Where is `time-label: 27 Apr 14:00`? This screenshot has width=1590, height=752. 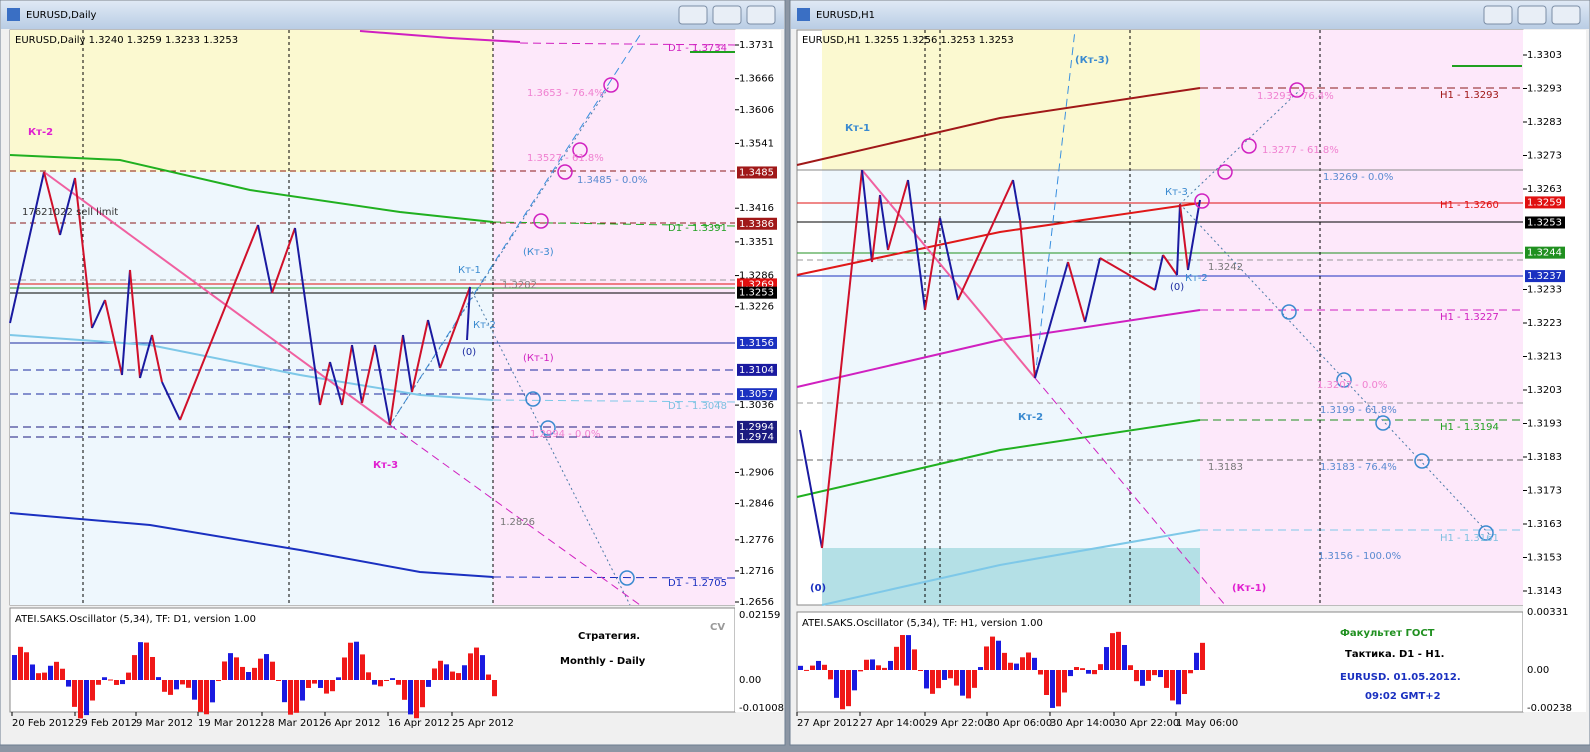
time-label: 27 Apr 14:00 is located at coordinates (892, 723).